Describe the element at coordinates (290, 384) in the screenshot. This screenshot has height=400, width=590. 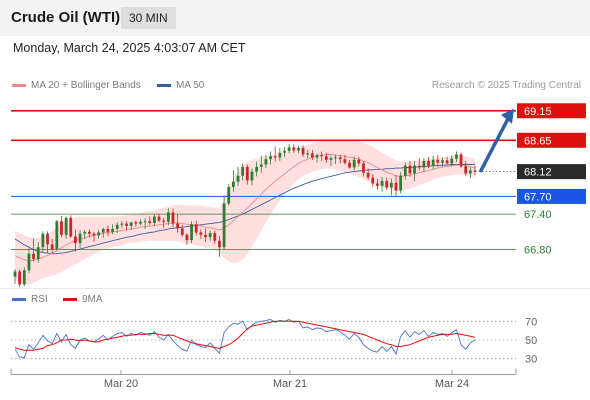
I see `x-tick-label-1: Mar 21` at that location.